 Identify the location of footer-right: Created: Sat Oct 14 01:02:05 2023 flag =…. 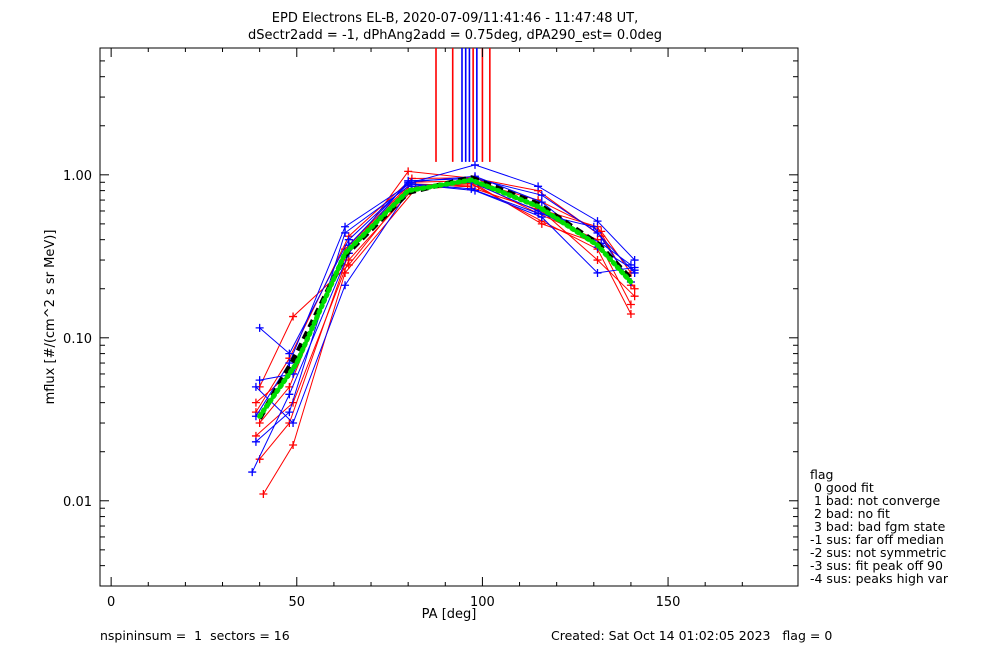
(692, 635).